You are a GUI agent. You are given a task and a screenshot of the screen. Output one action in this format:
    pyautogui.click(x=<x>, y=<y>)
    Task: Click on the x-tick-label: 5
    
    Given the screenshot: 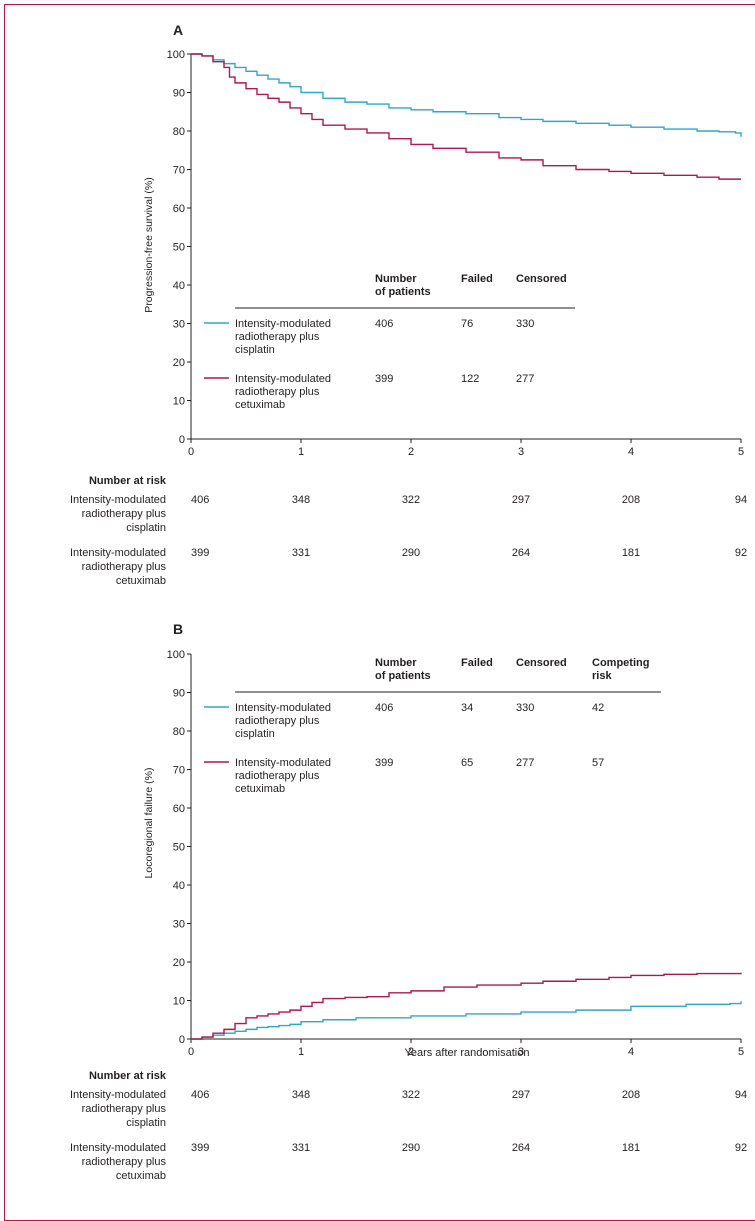 What is the action you would take?
    pyautogui.click(x=741, y=1052)
    